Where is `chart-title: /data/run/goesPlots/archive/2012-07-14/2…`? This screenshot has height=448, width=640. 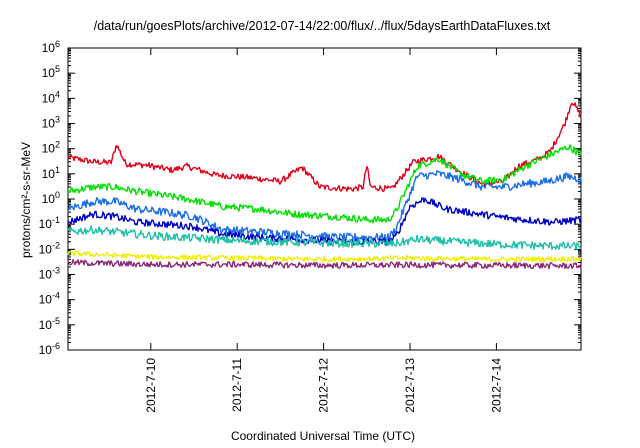 chart-title: /data/run/goesPlots/archive/2012-07-14/2… is located at coordinates (322, 26).